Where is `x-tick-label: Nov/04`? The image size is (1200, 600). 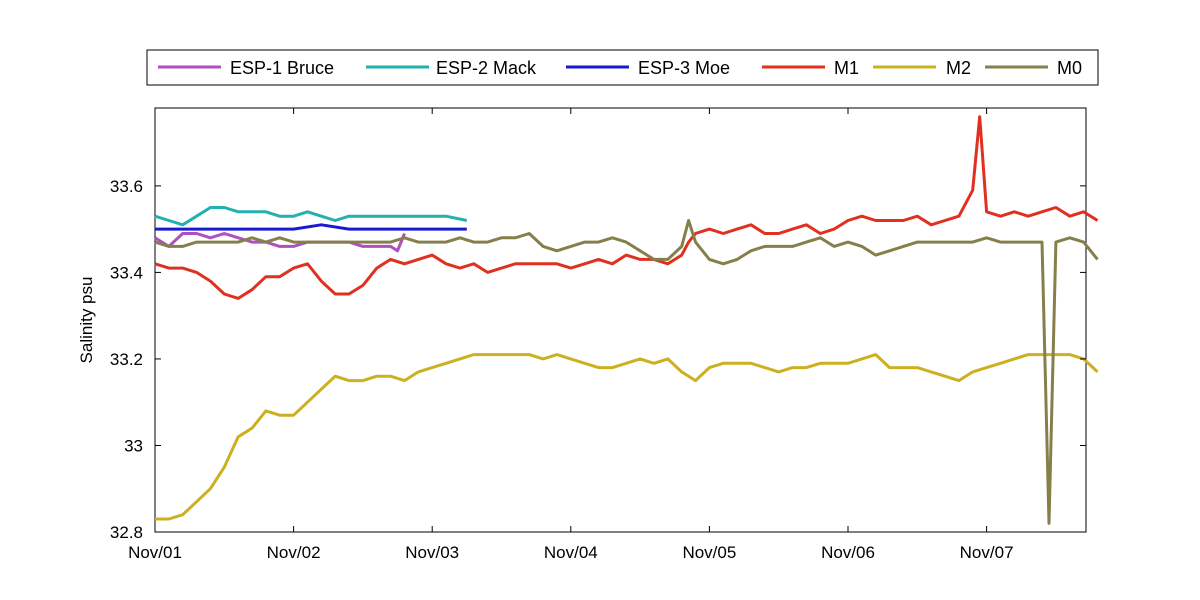 x-tick-label: Nov/04 is located at coordinates (571, 552).